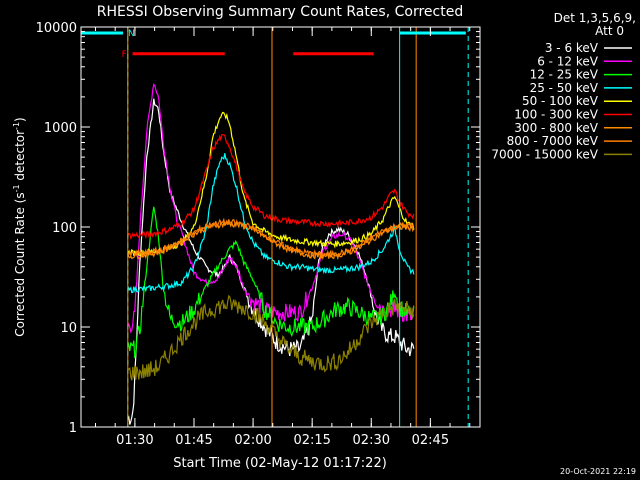  I want to click on footer-timestamp: 20-Oct-2021 22:19, so click(598, 471).